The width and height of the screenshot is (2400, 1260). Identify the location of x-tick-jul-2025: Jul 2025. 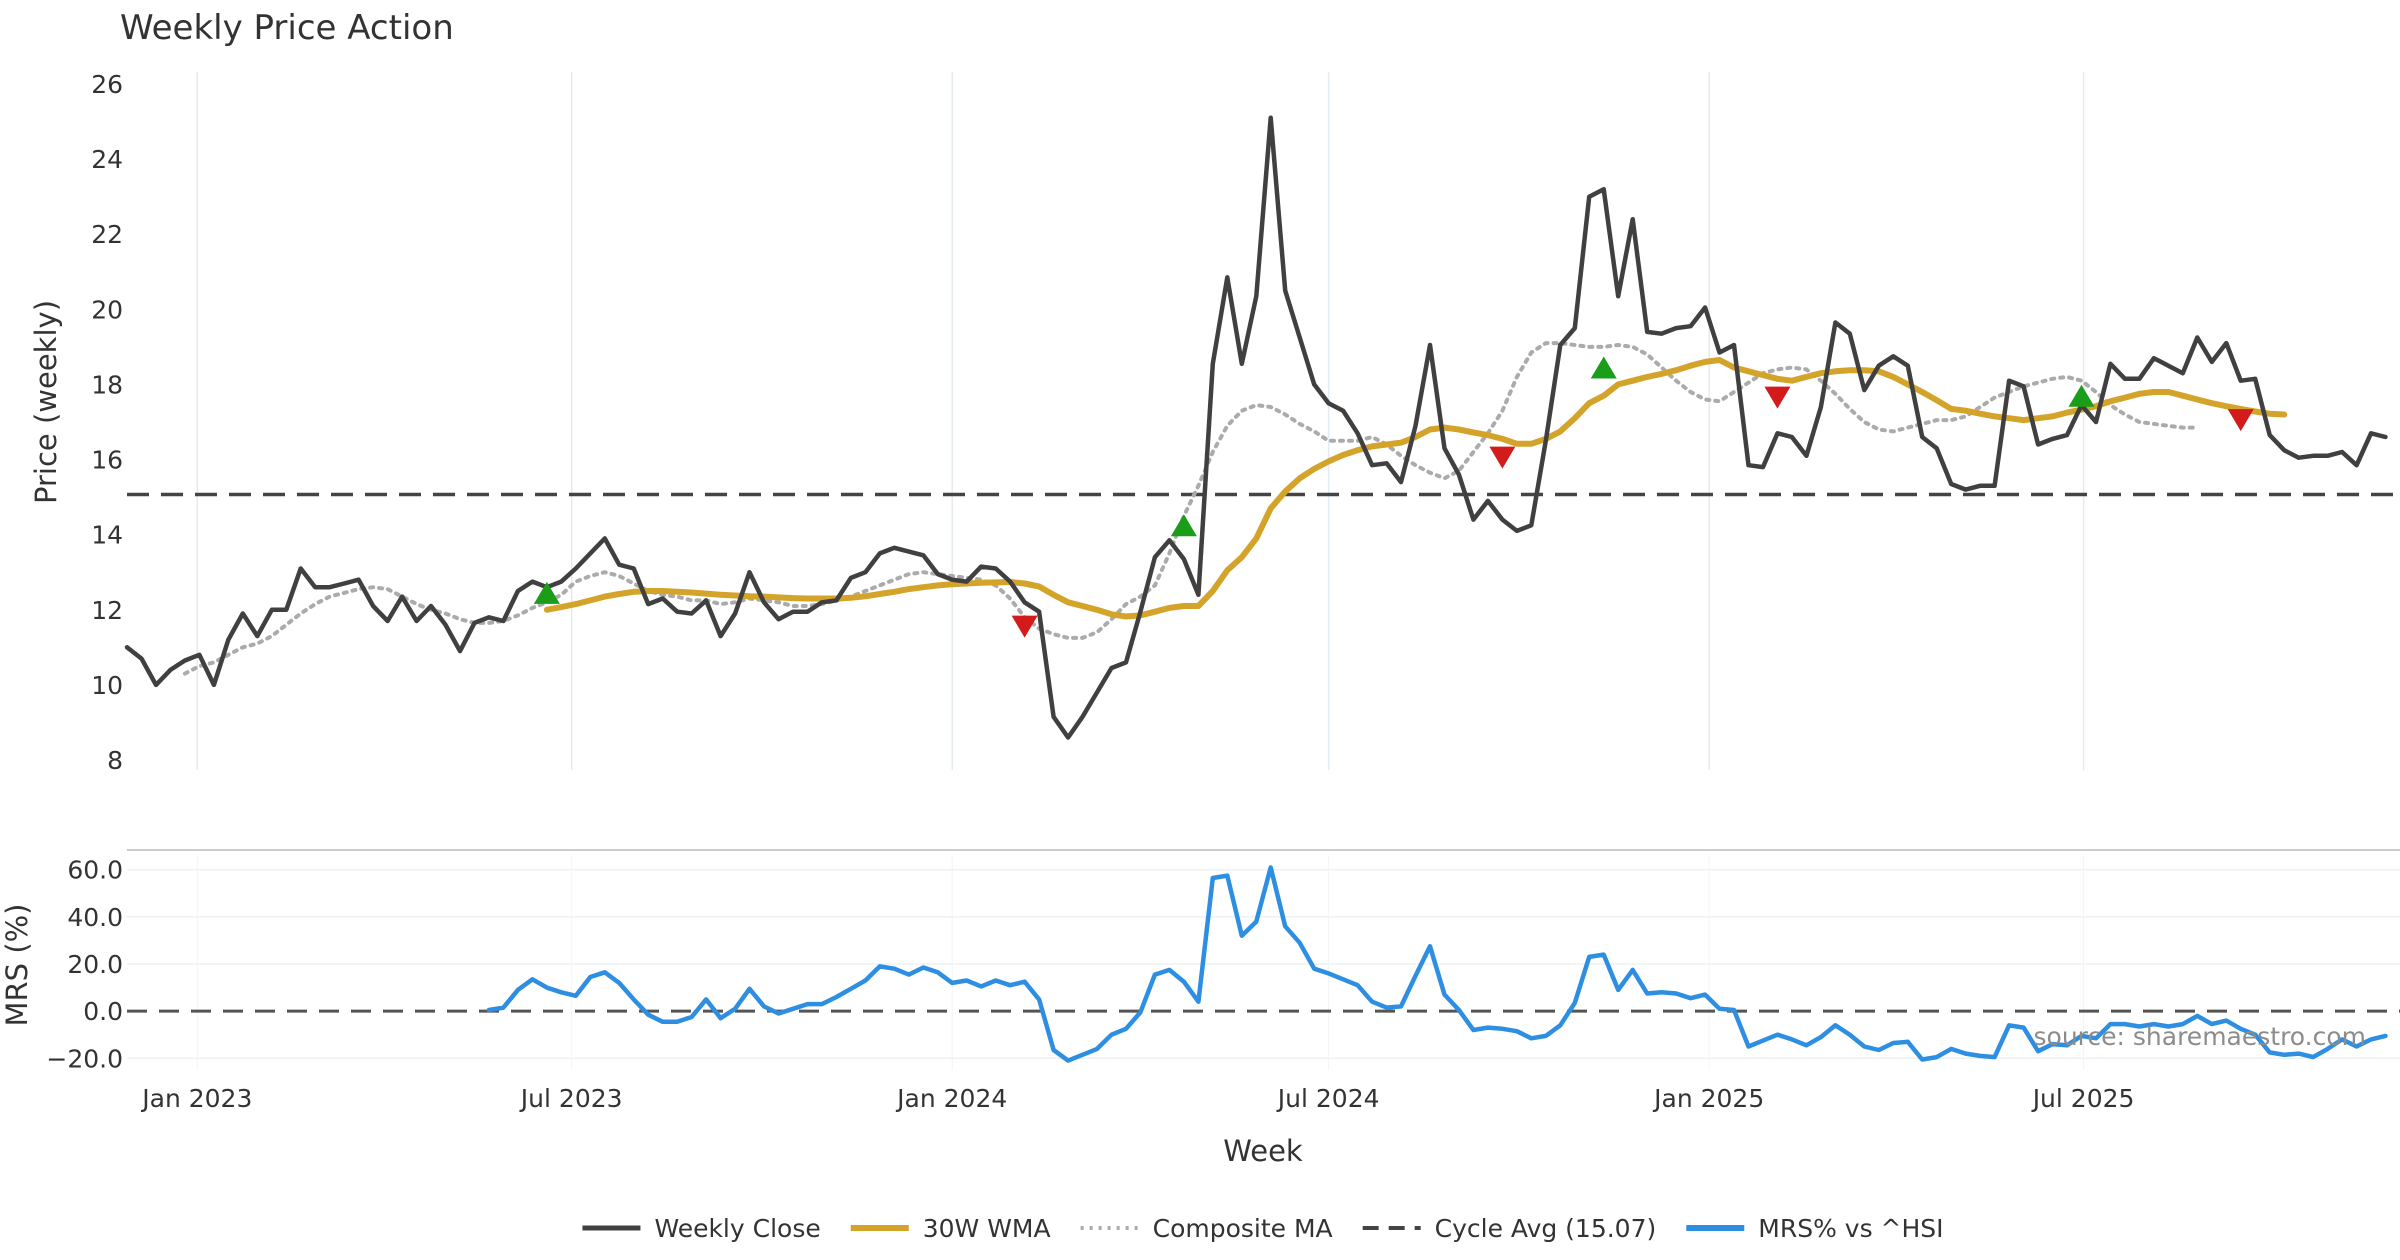
(2083, 1098).